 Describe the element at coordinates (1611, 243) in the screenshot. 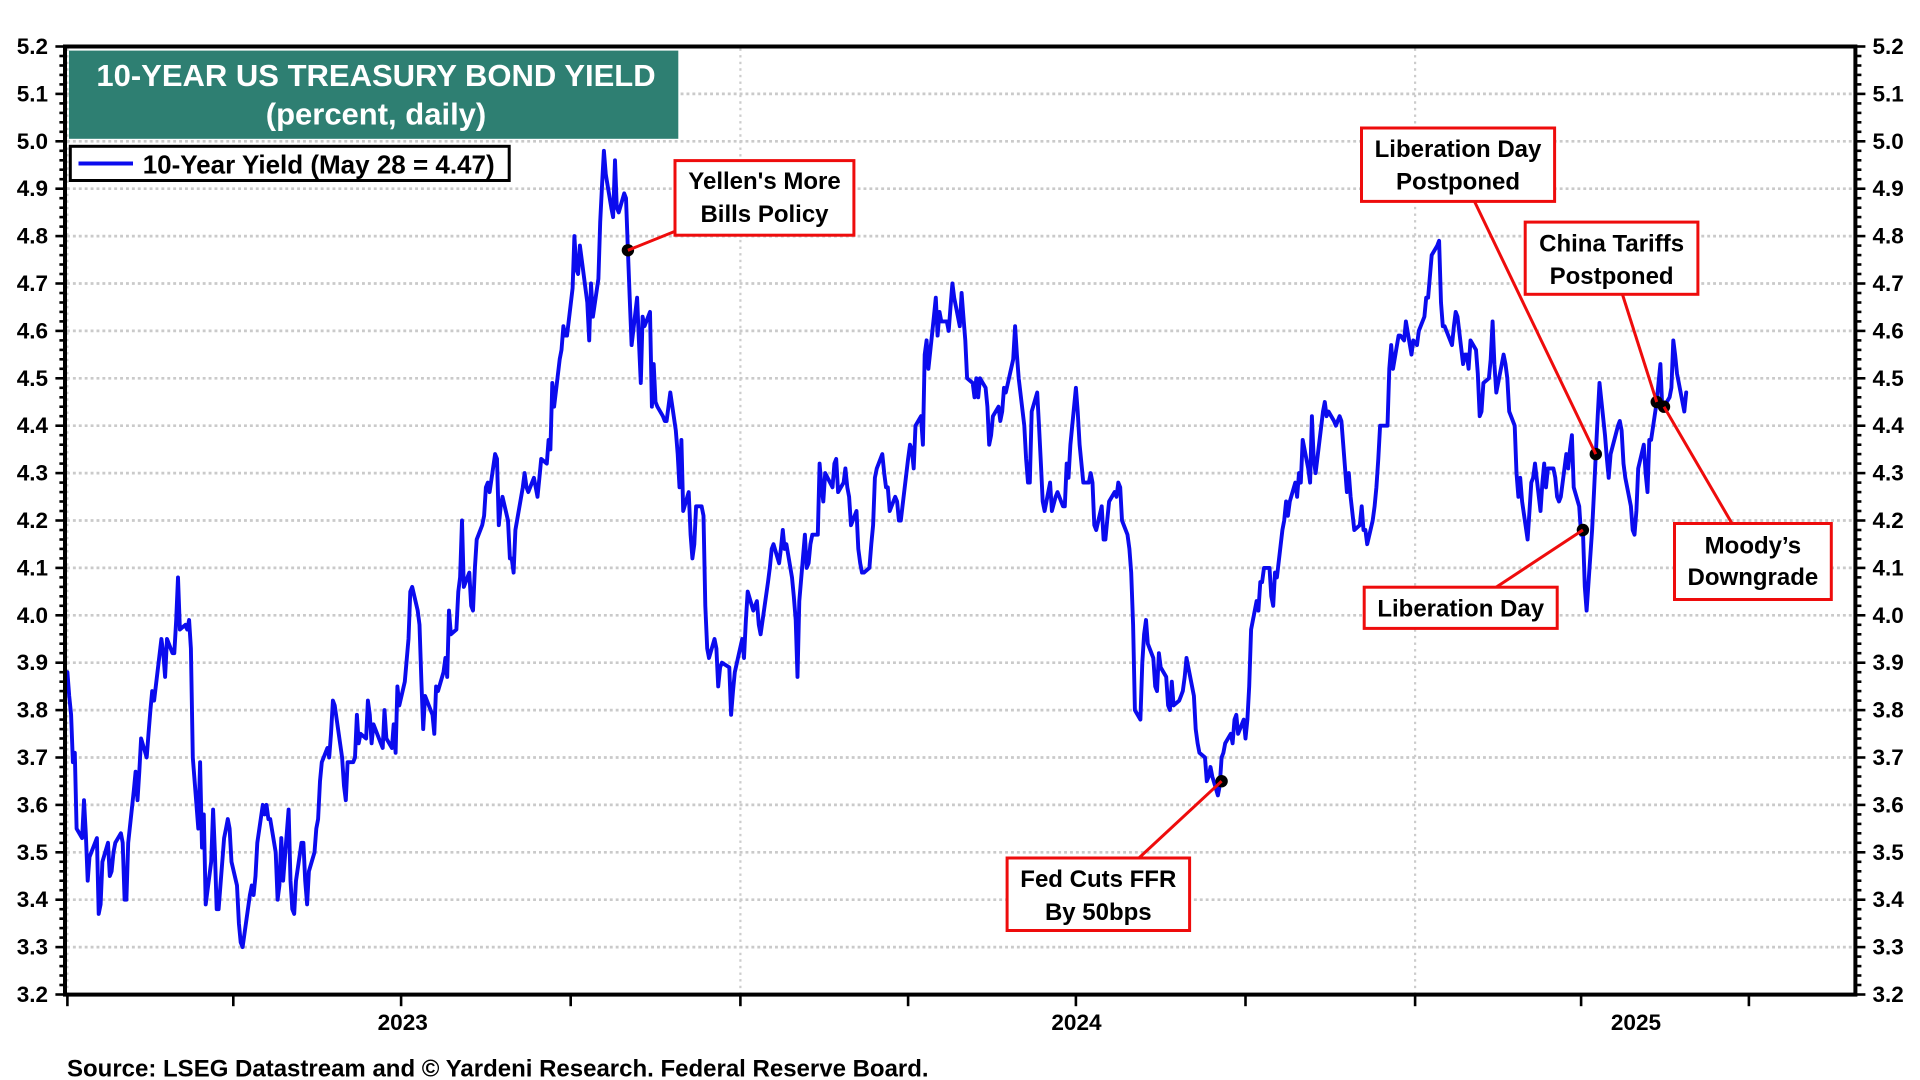

I see `svg-text: China Tariffs` at that location.